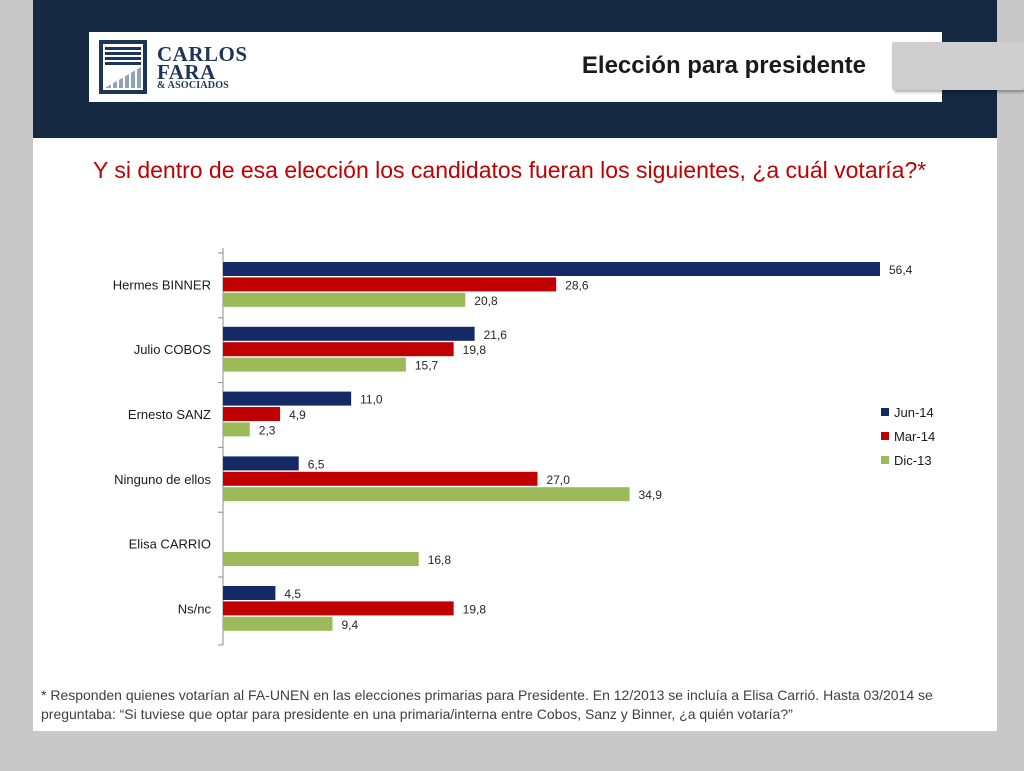 The height and width of the screenshot is (771, 1024). What do you see at coordinates (913, 460) in the screenshot?
I see `legend-label: Dic-13` at bounding box center [913, 460].